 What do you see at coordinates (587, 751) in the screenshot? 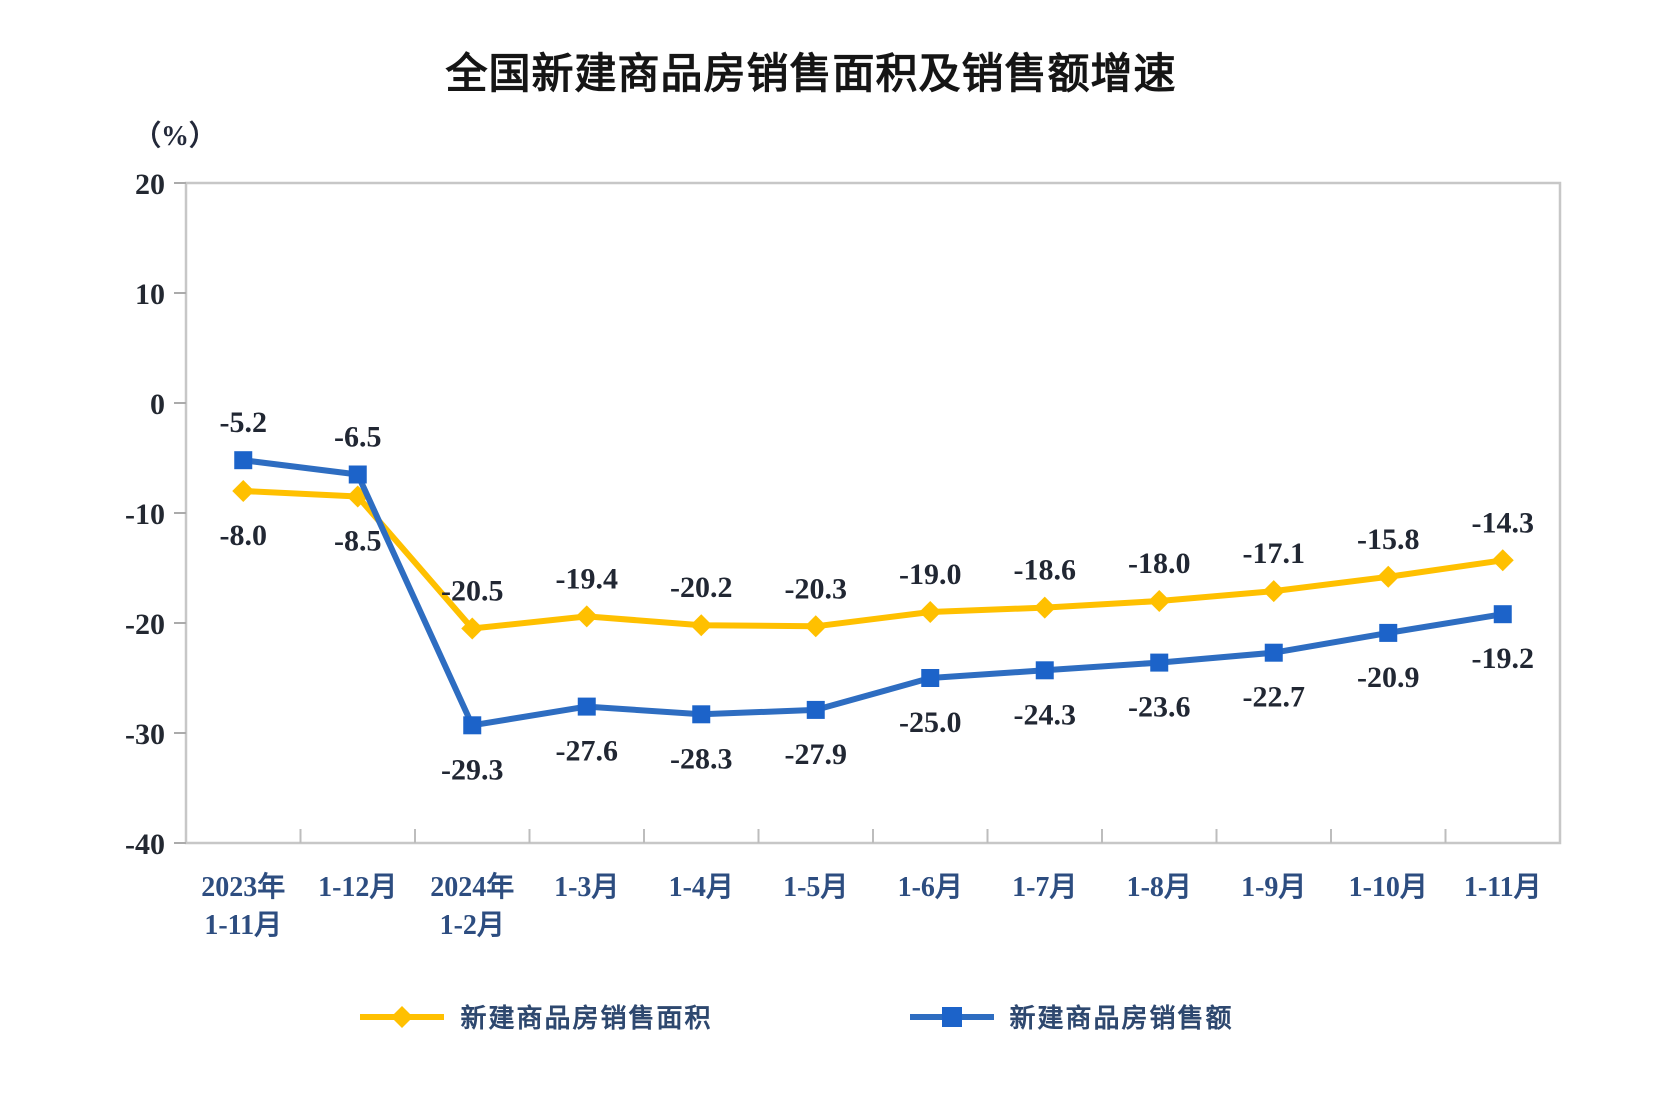
I see `data-label: -27.6` at bounding box center [587, 751].